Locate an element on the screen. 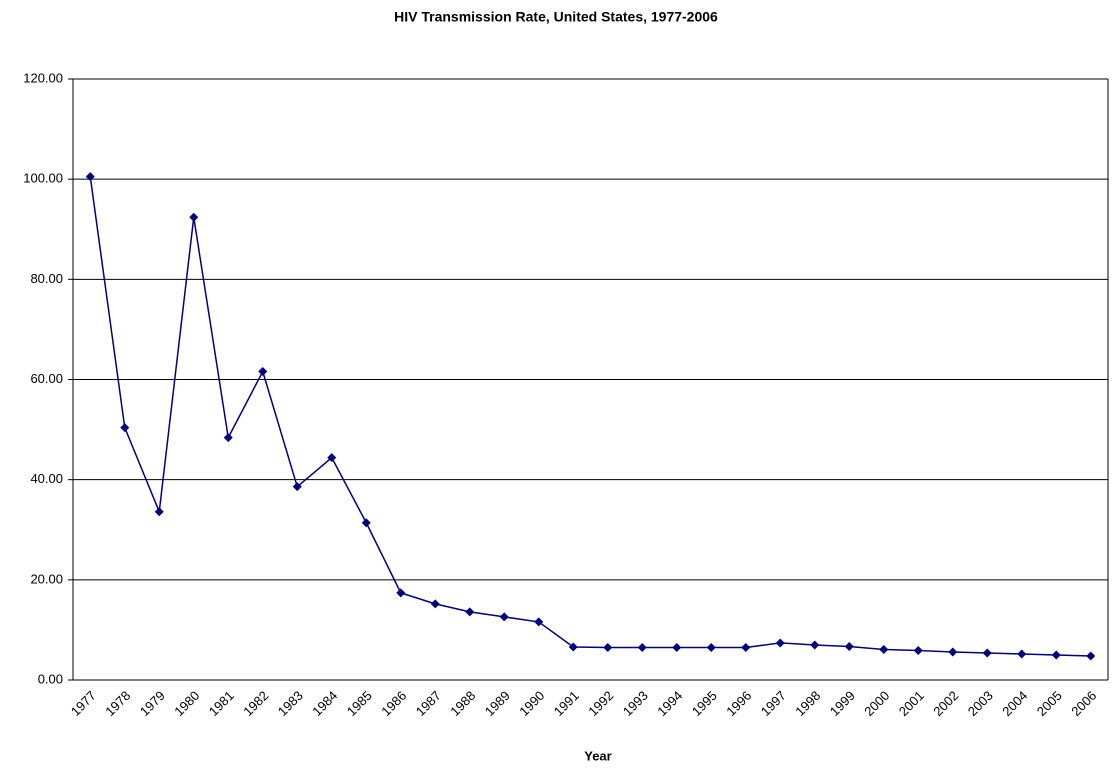  x-tick-label: 2000 is located at coordinates (876, 703).